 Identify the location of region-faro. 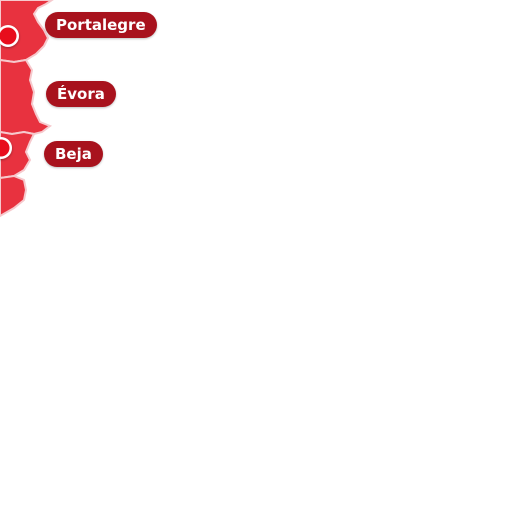
(14, 196).